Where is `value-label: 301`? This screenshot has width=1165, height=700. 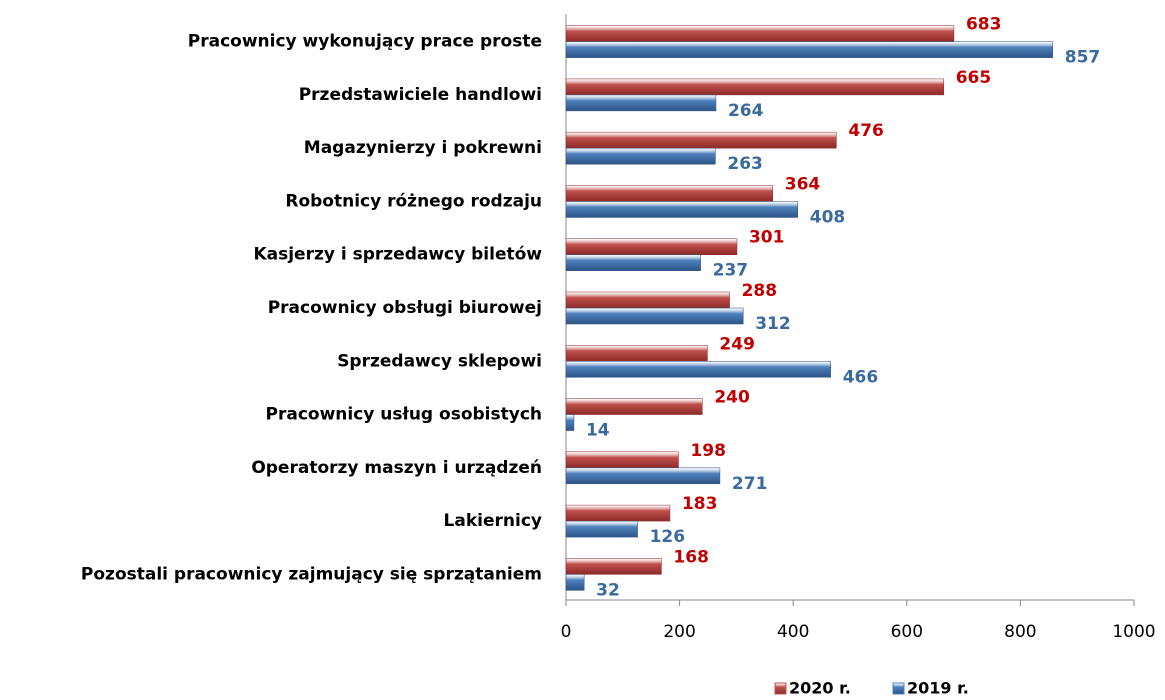
value-label: 301 is located at coordinates (767, 238).